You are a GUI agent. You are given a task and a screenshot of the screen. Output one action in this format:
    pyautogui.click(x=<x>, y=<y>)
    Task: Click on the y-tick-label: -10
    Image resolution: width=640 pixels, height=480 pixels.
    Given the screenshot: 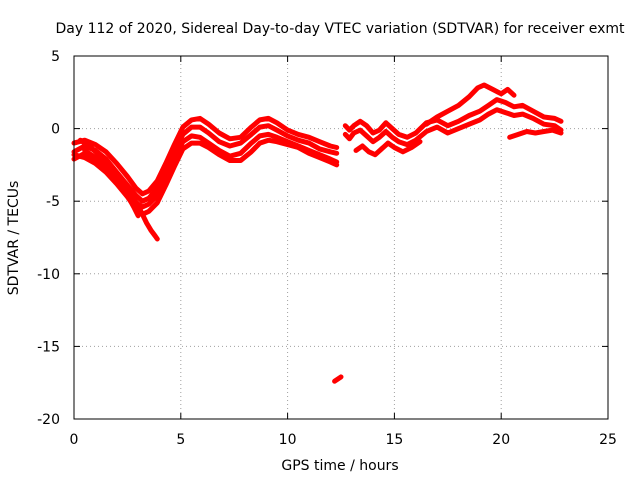 What is the action you would take?
    pyautogui.click(x=48, y=275)
    